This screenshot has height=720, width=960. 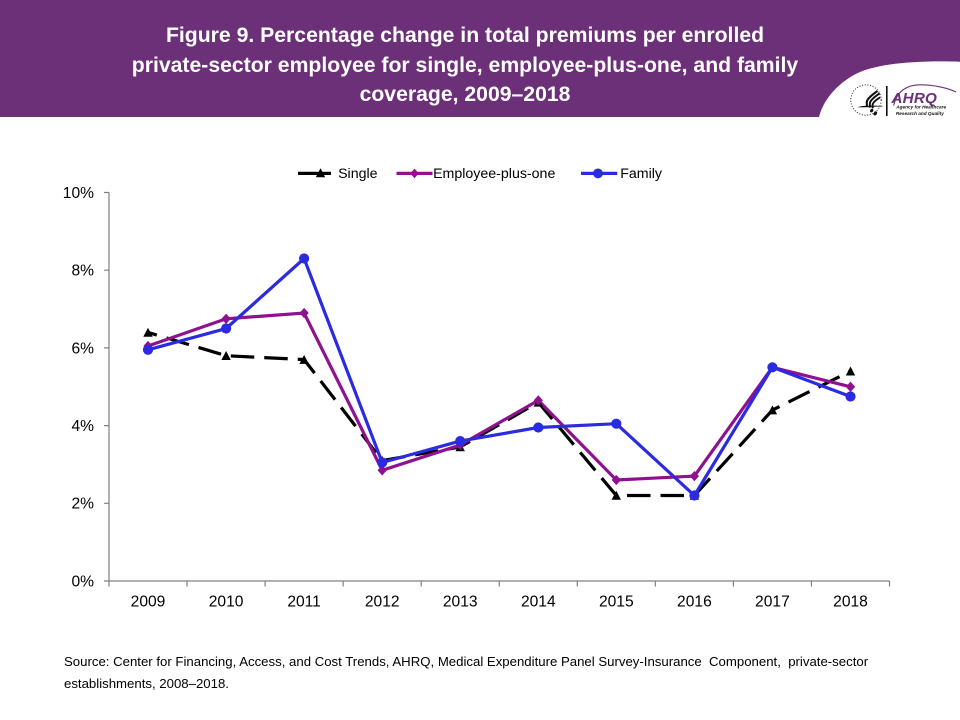 I want to click on svg-text: 2015, so click(x=616, y=601).